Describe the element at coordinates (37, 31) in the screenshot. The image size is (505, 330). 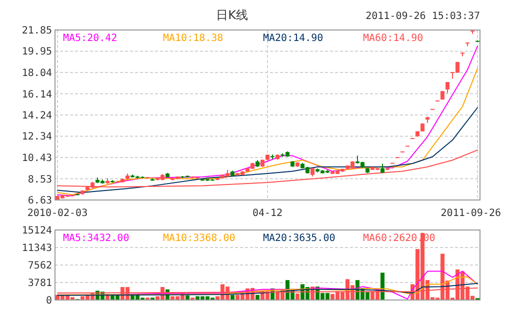
I see `y-tick-label: 21.85` at that location.